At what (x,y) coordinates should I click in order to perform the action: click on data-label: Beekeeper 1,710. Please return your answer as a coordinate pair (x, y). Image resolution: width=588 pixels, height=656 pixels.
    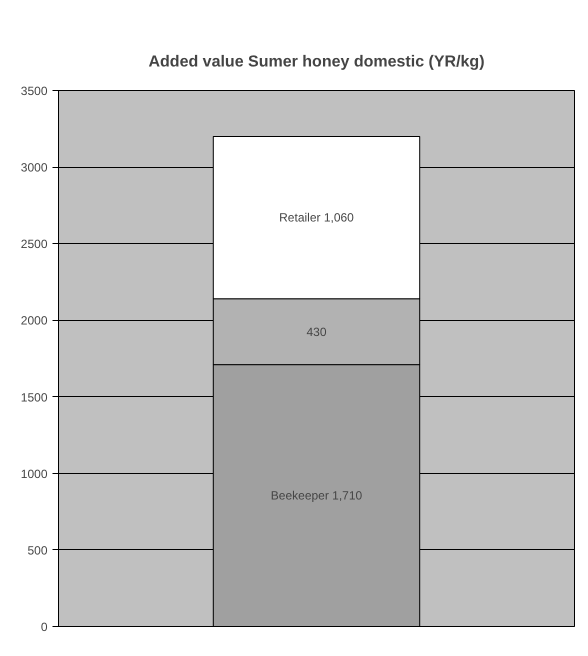
    Looking at the image, I should click on (316, 495).